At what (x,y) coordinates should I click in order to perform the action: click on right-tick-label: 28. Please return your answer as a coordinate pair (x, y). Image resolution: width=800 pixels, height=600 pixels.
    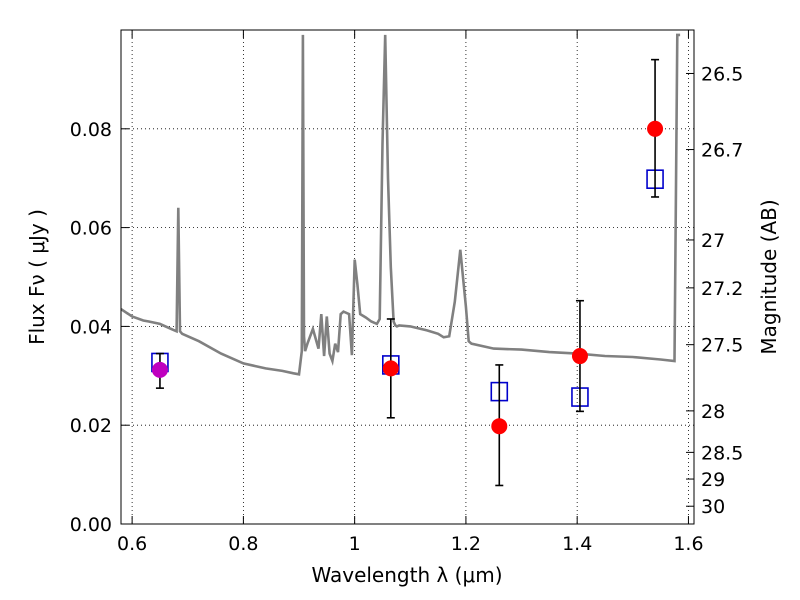
    Looking at the image, I should click on (713, 412).